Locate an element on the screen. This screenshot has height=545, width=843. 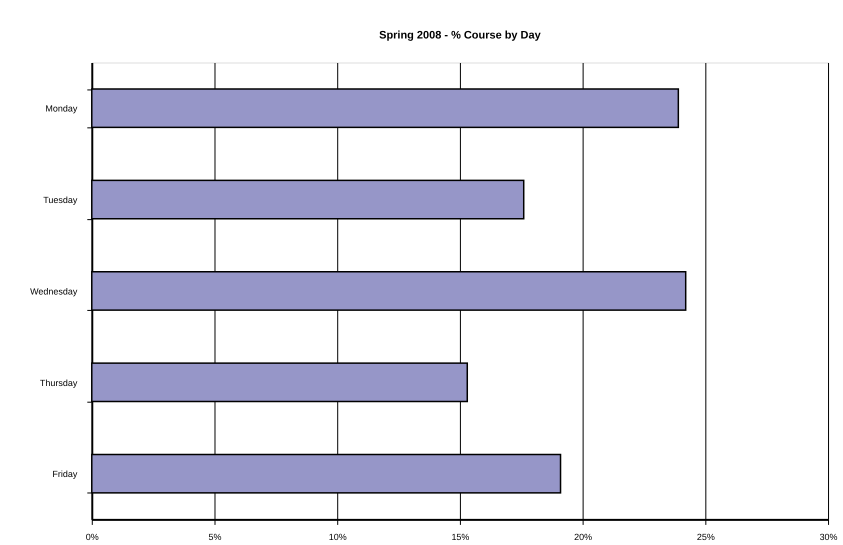
chart-title: Spring 2008 - % Course by Day is located at coordinates (460, 36).